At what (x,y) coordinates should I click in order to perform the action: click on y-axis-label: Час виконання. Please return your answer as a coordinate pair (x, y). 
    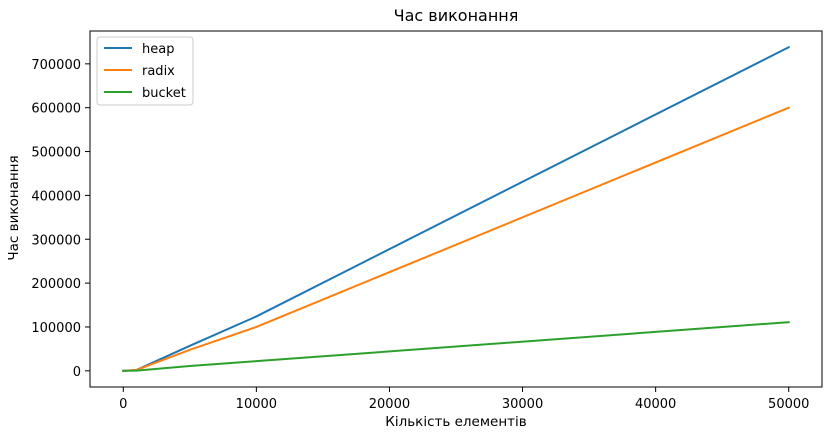
    Looking at the image, I should click on (14, 207).